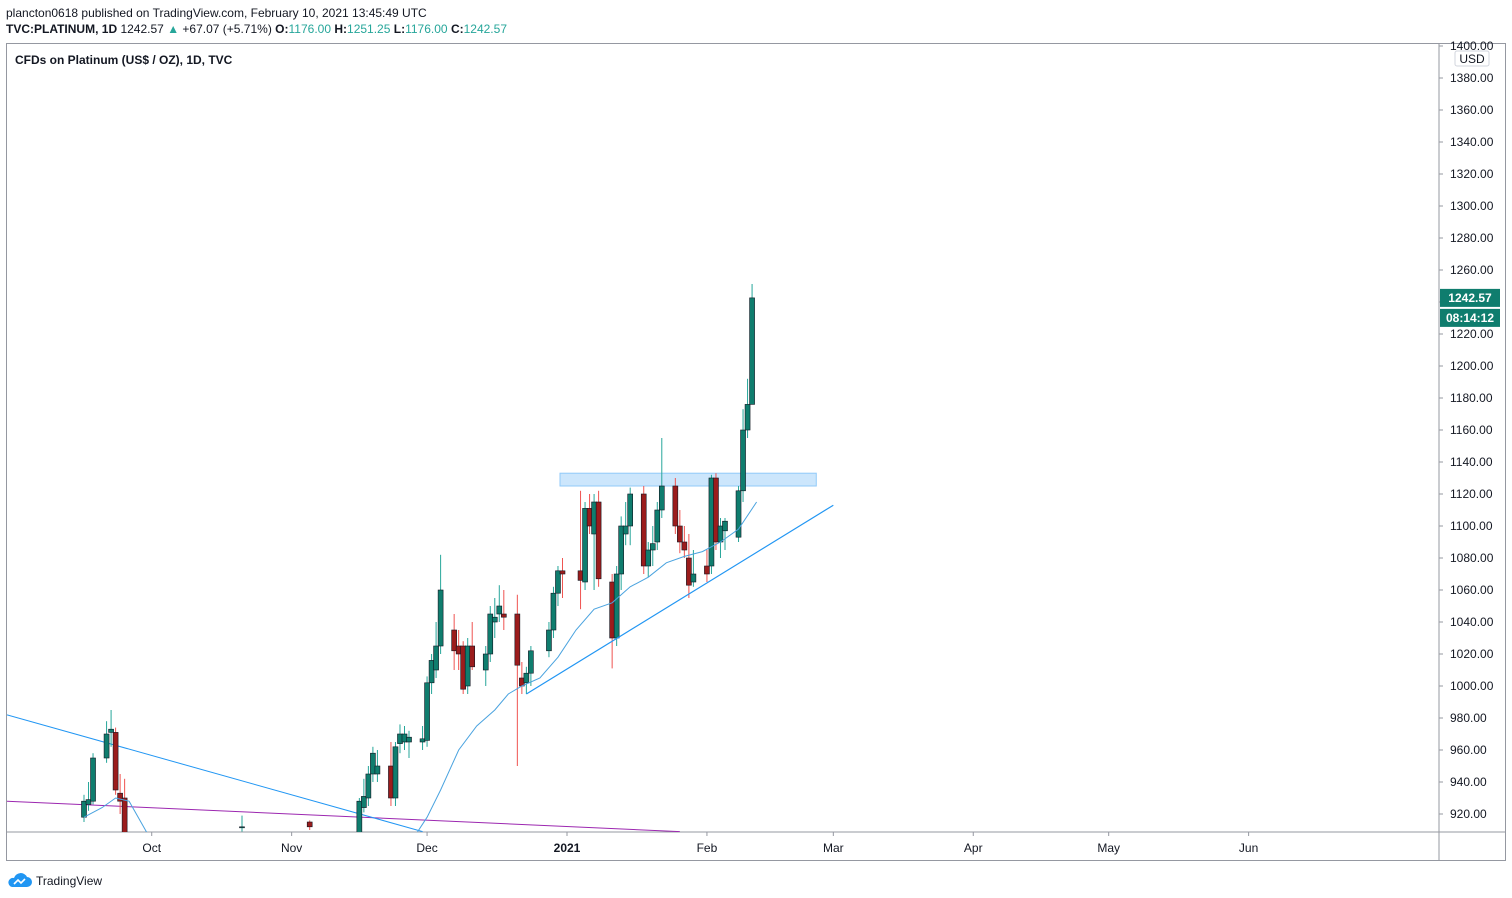  Describe the element at coordinates (173, 29) in the screenshot. I see `change-arrow-icon: ▲` at that location.